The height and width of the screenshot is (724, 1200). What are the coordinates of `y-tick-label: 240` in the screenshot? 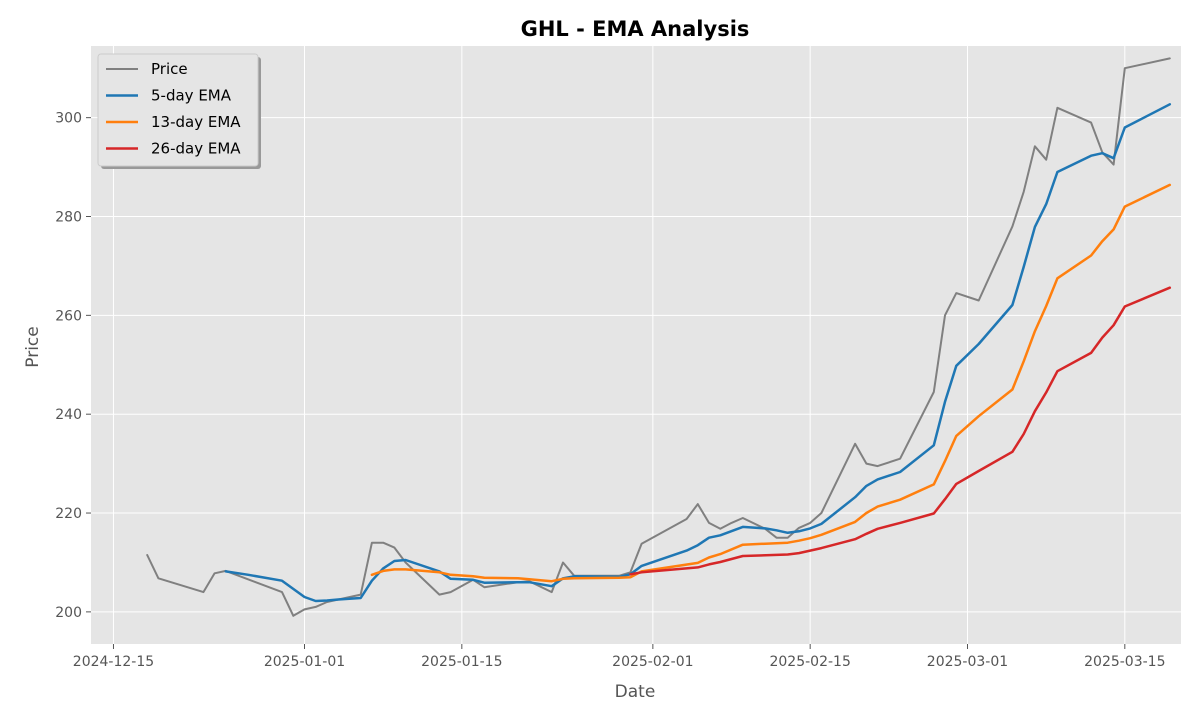 It's located at (68, 415).